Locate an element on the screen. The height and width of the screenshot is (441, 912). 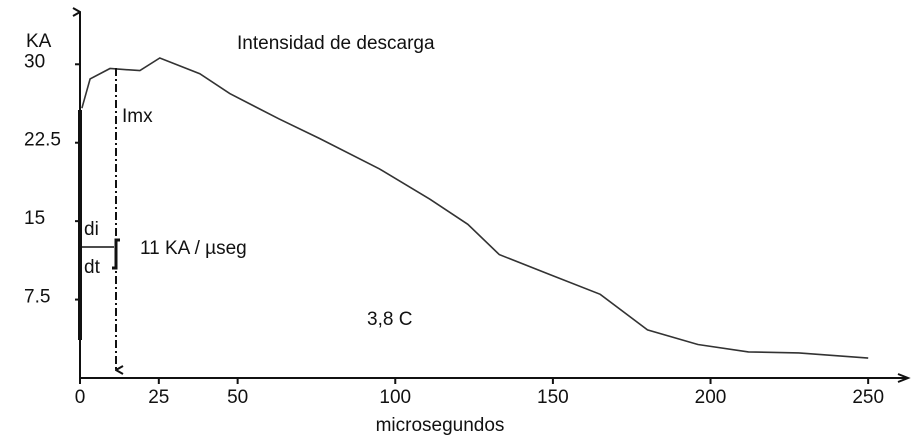
x-tick-label: 200 is located at coordinates (711, 397).